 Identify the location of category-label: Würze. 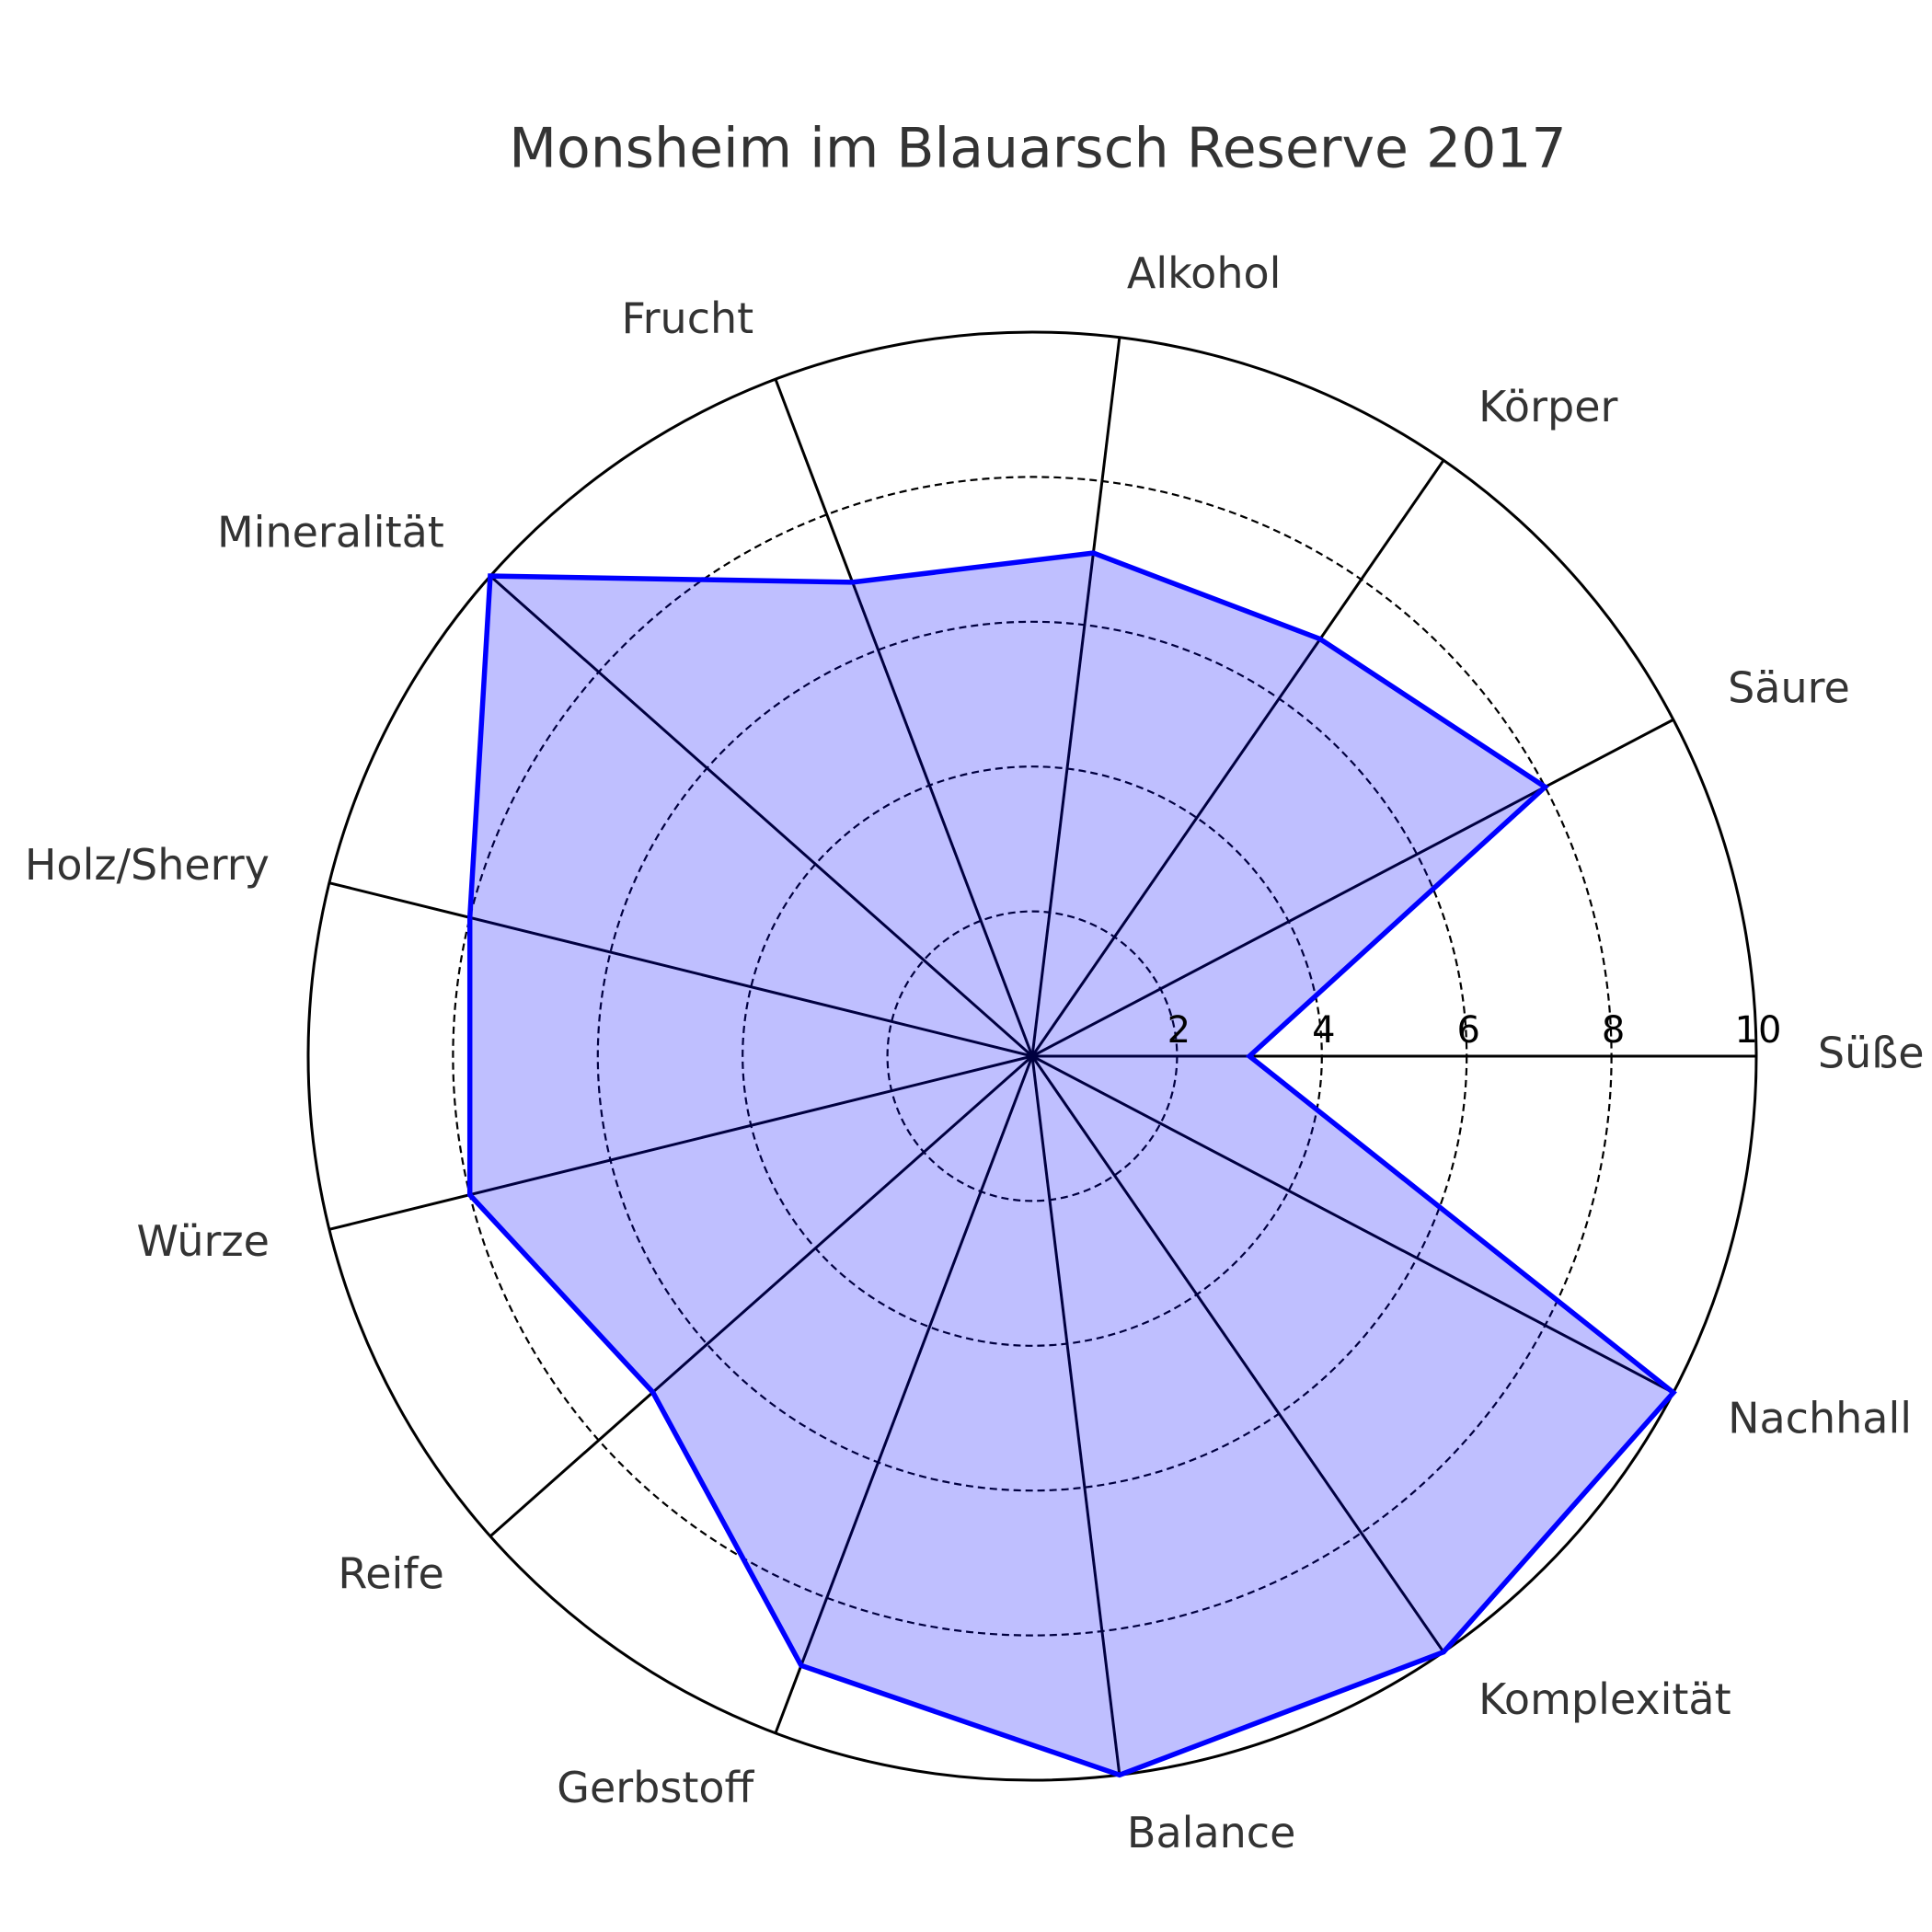
(203, 1241).